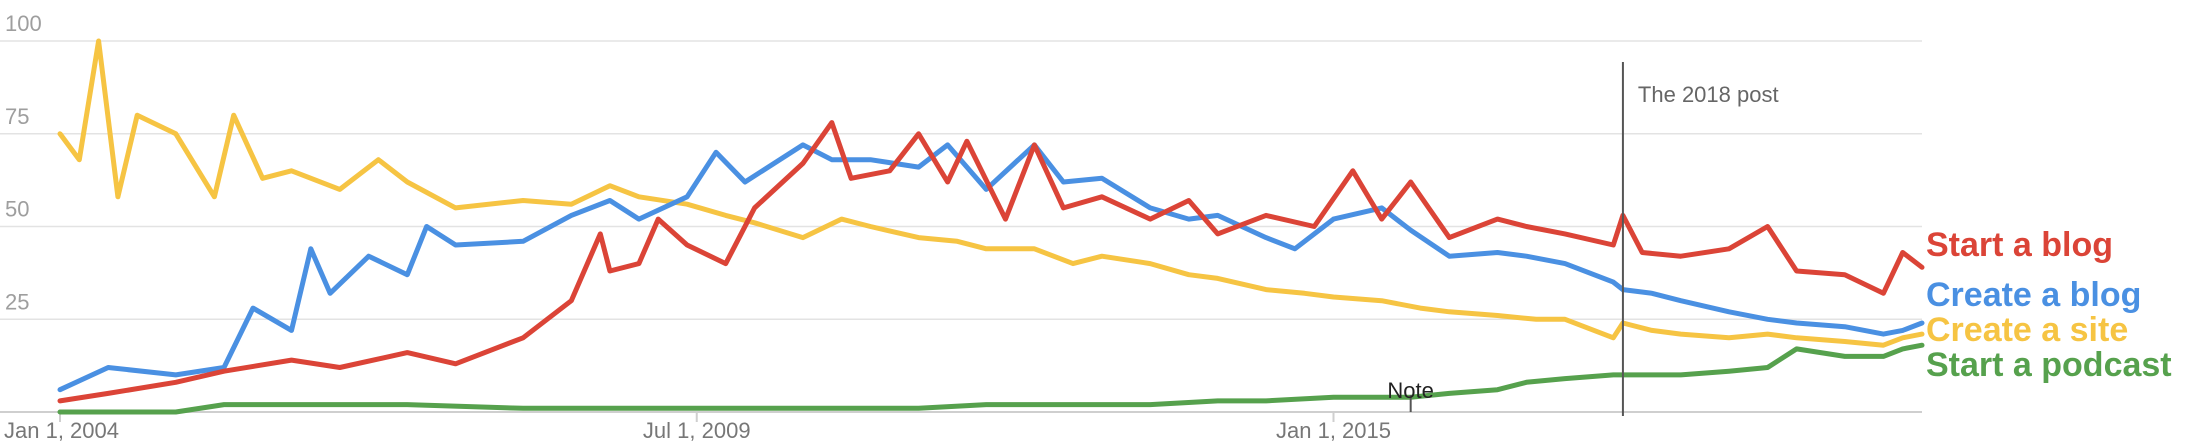 The height and width of the screenshot is (448, 2212). Describe the element at coordinates (2049, 365) in the screenshot. I see `legend-label-start-a-podcast: Start a podcast` at that location.